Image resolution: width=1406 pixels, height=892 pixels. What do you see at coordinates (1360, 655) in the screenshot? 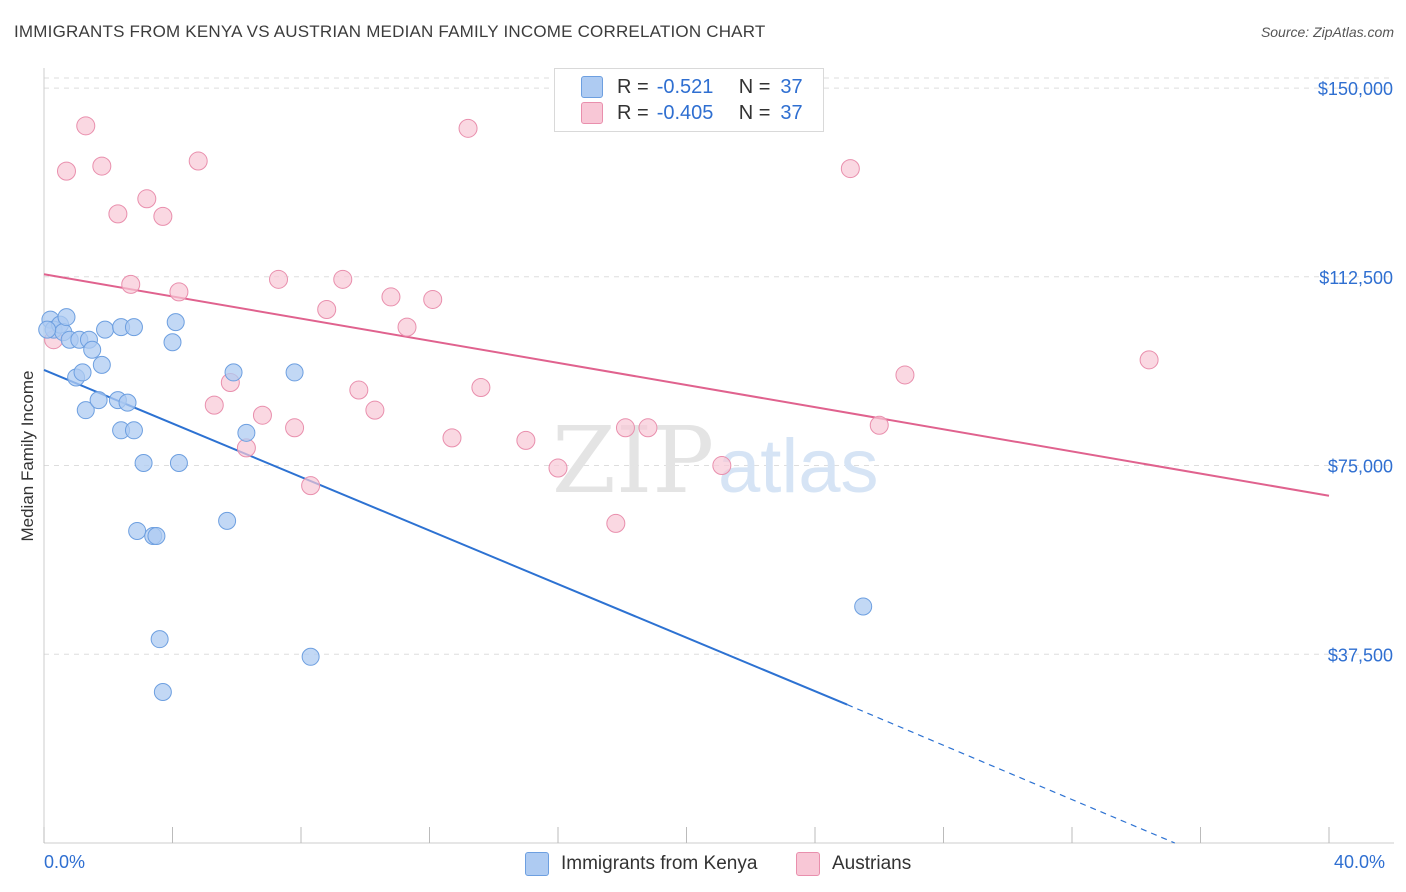
I see `y-tick-label: $37,500` at bounding box center [1360, 655].